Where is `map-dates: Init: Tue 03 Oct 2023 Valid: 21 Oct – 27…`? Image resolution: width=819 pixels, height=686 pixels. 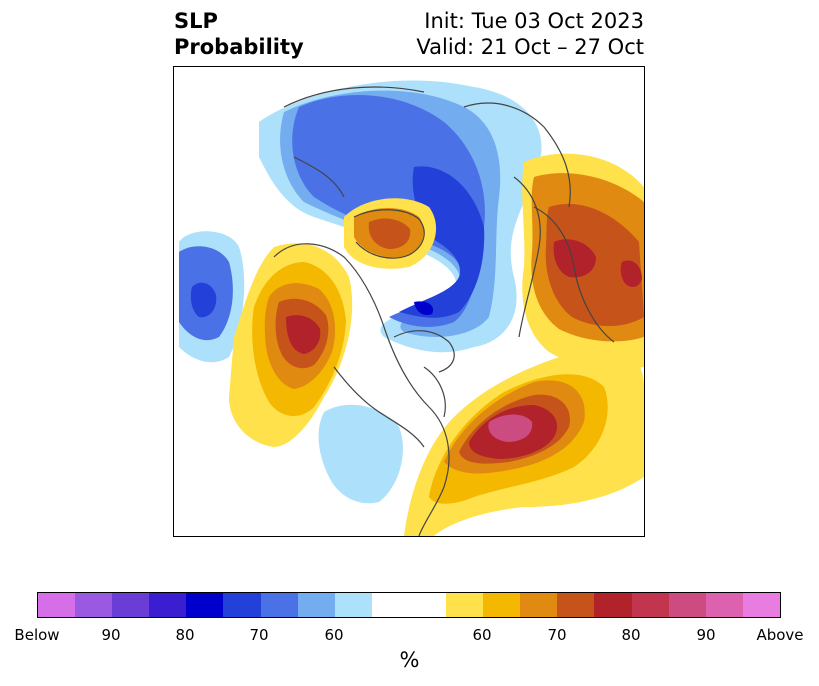 map-dates: Init: Tue 03 Oct 2023 Valid: 21 Oct – 27… is located at coordinates (530, 34).